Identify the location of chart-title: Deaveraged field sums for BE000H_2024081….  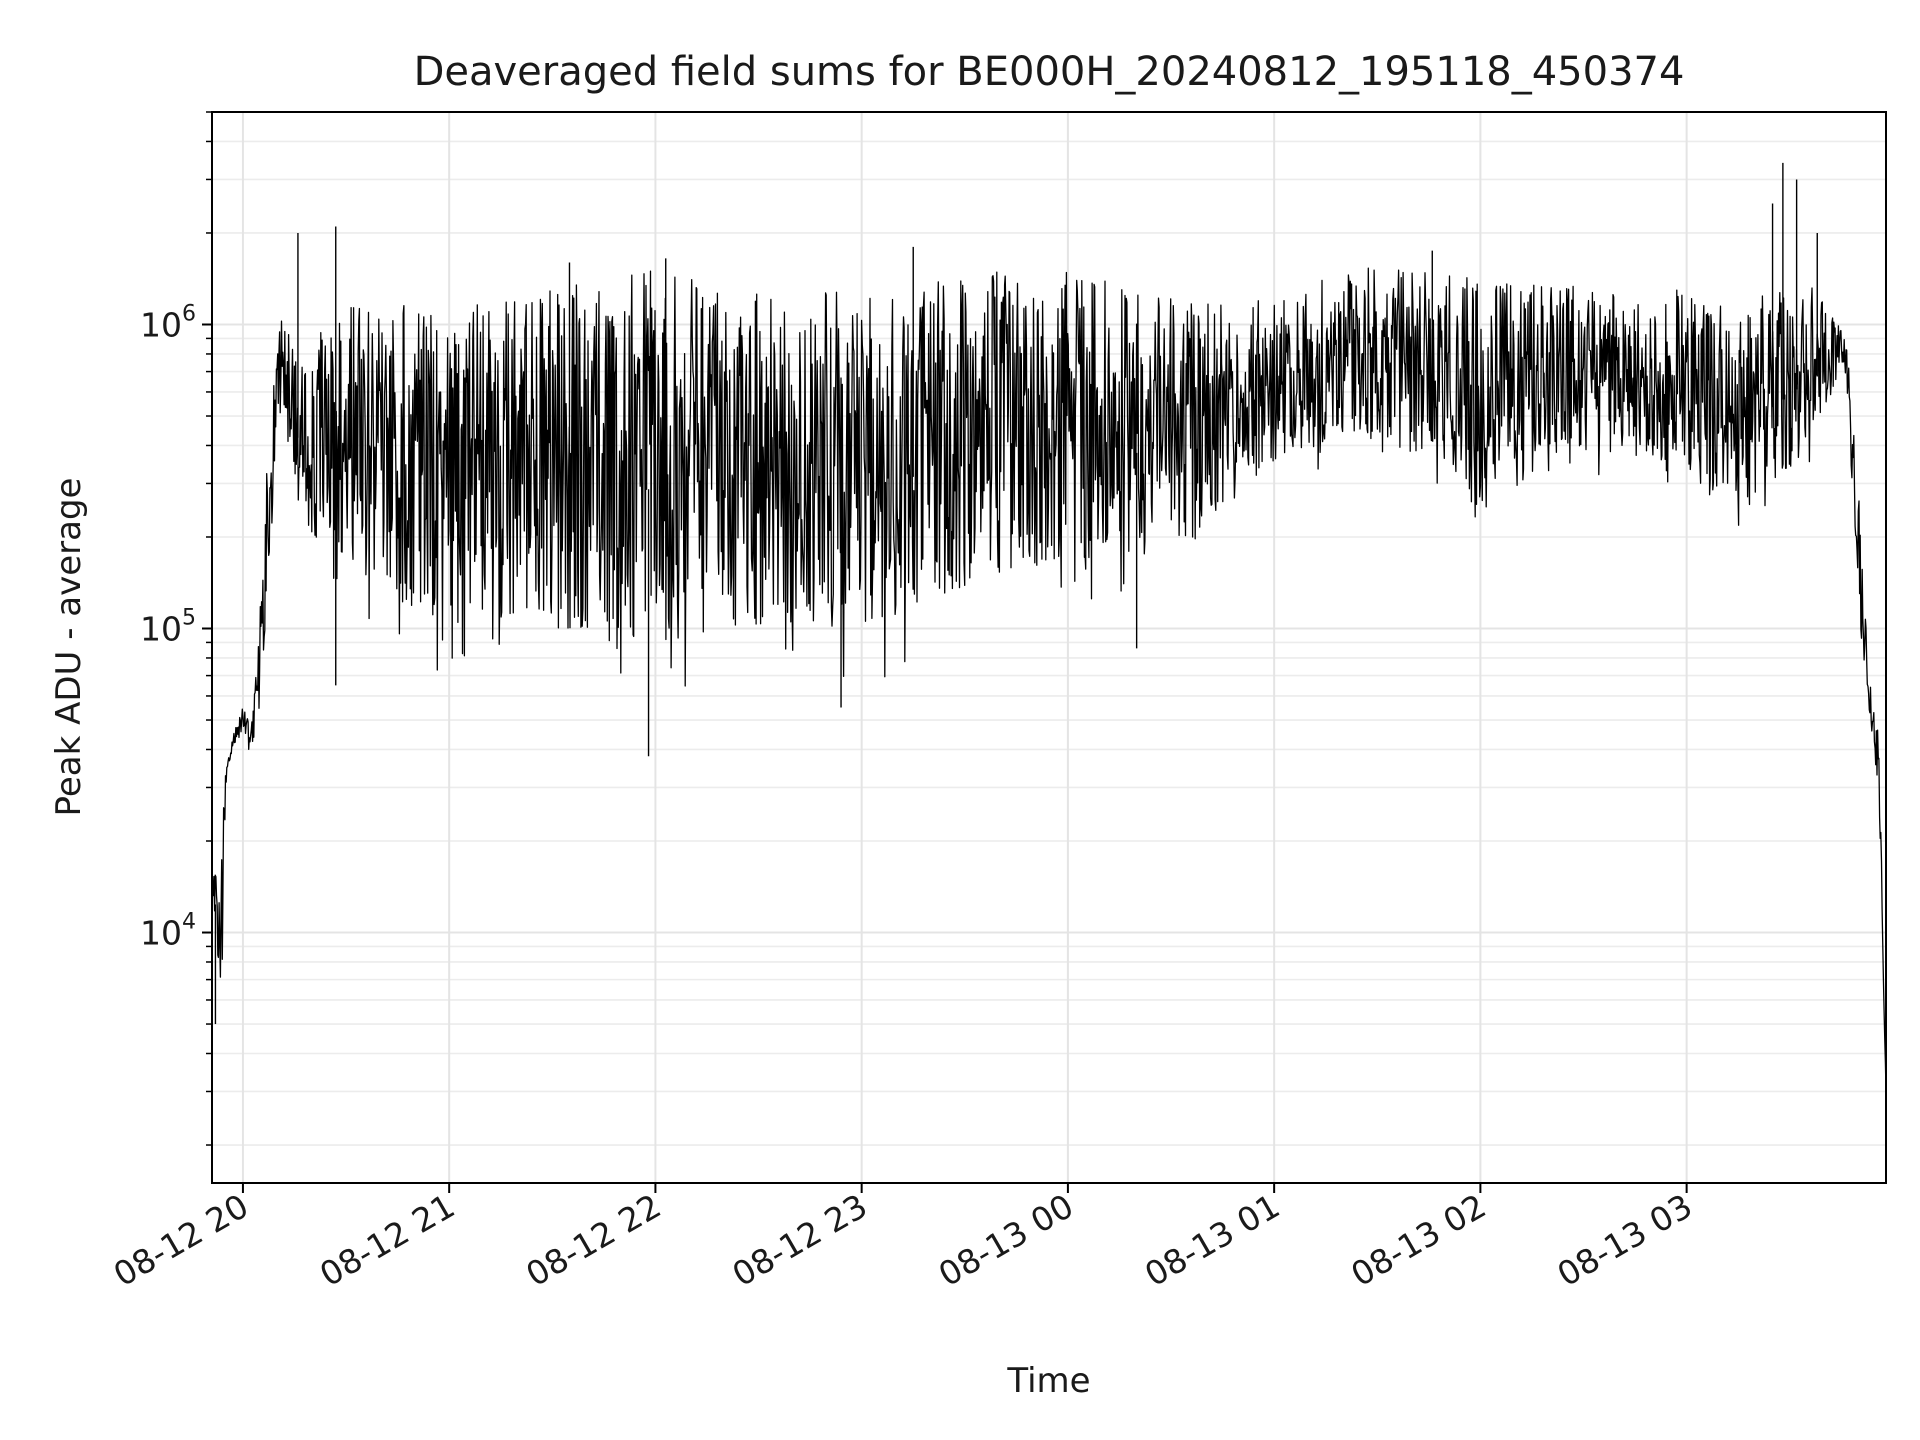
(1049, 72).